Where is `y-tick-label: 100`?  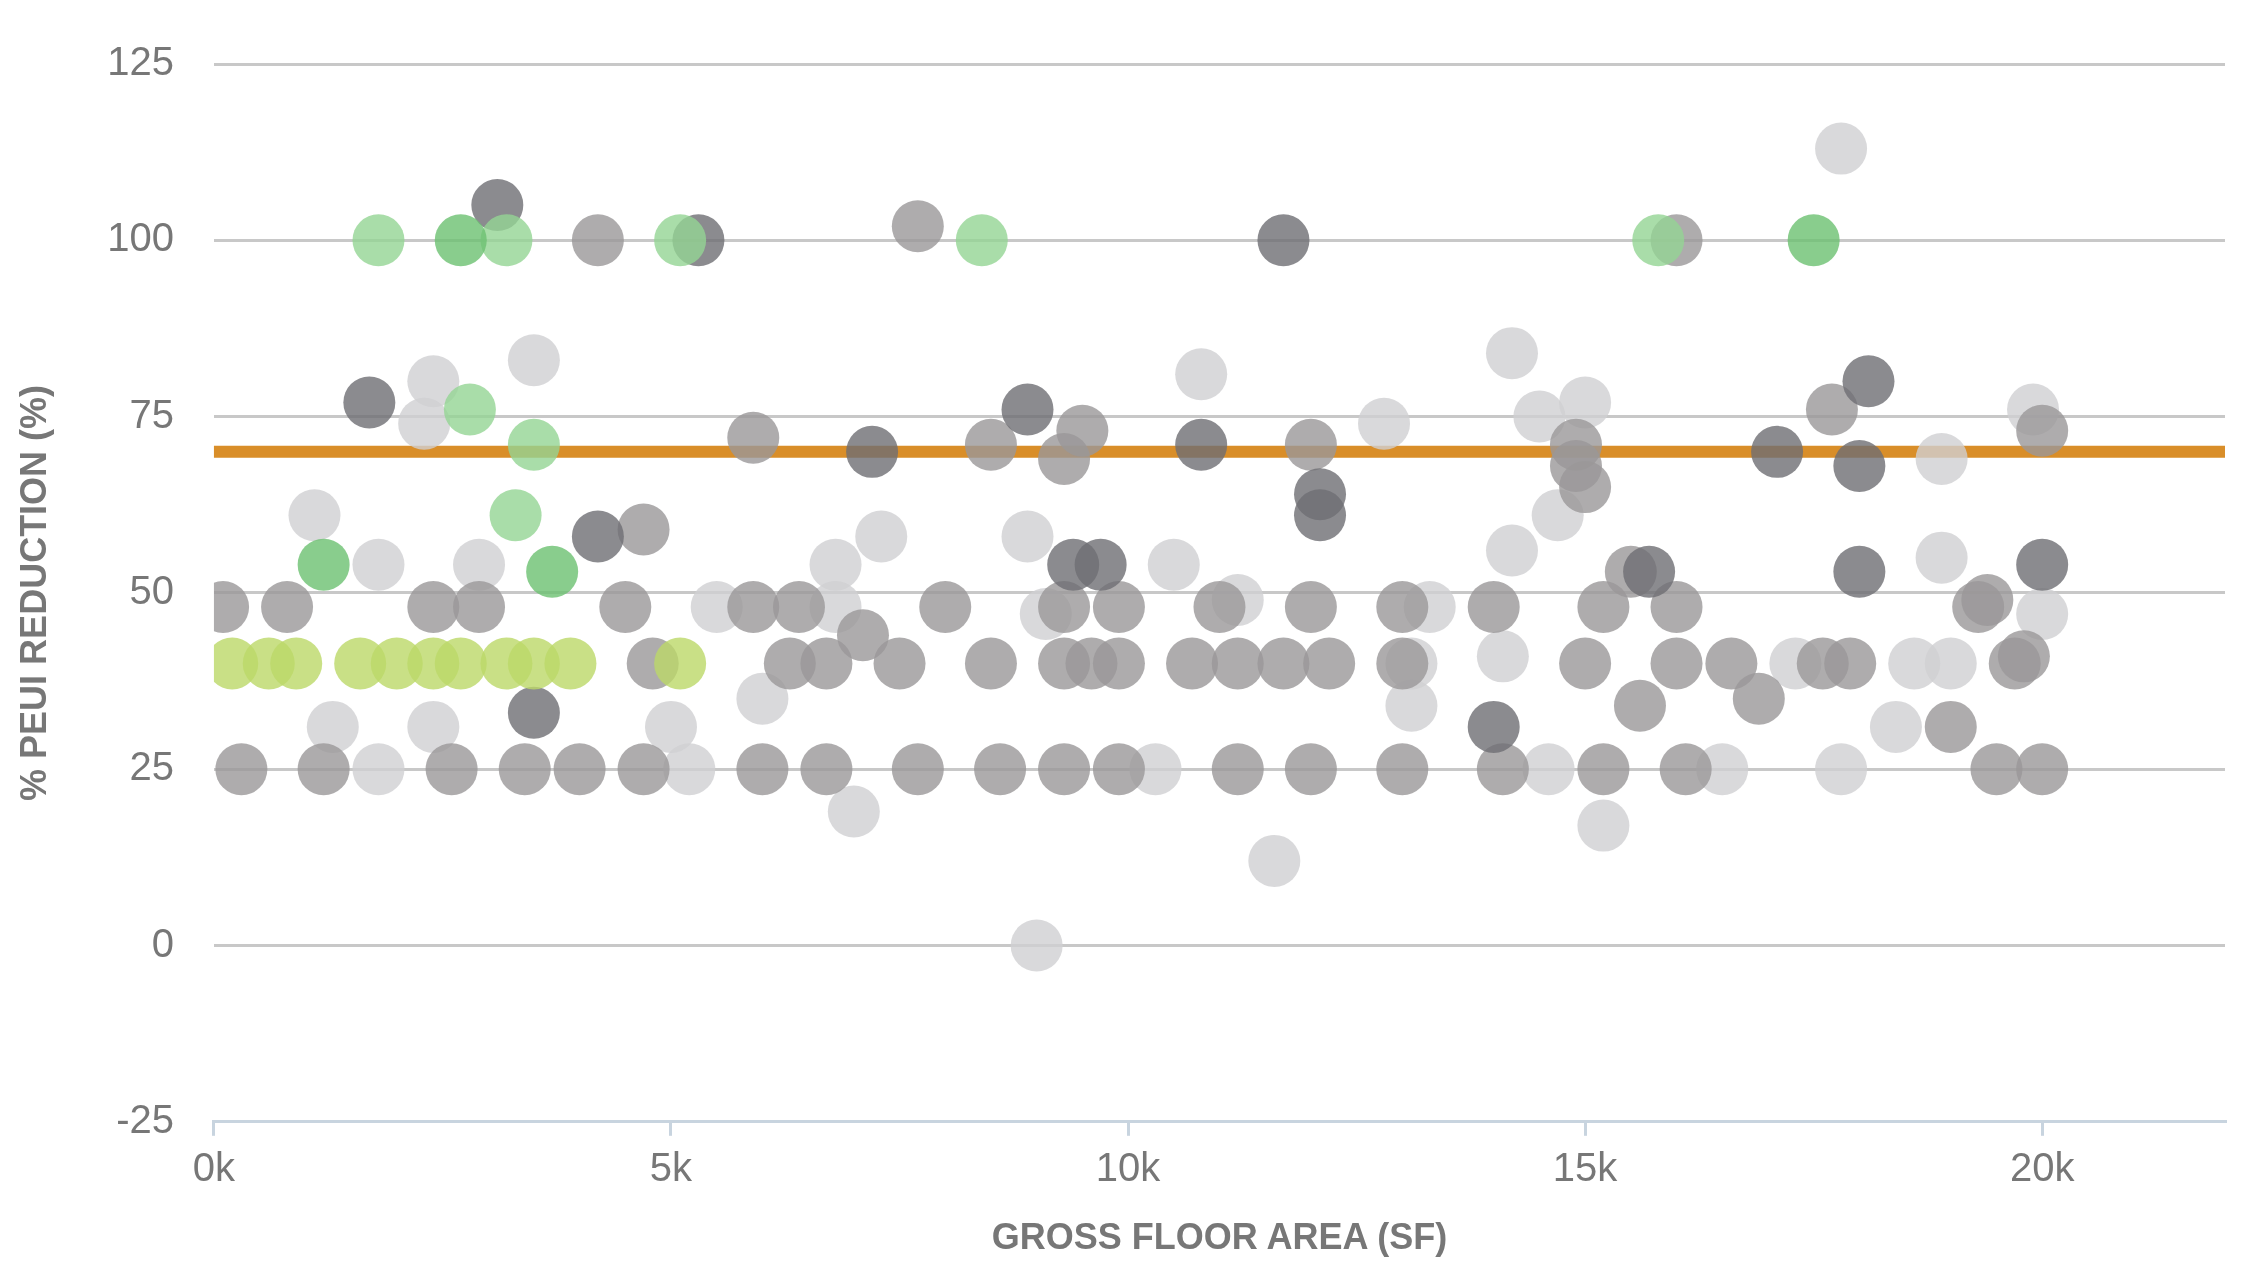
y-tick-label: 100 is located at coordinates (140, 237).